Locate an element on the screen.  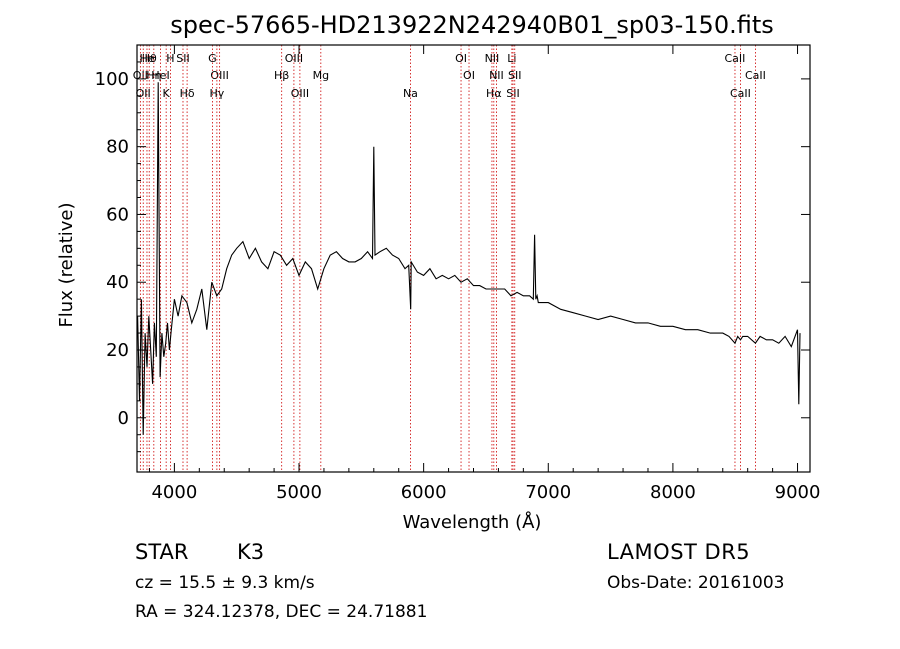
survey-name: LAMOST DR5 is located at coordinates (679, 552).